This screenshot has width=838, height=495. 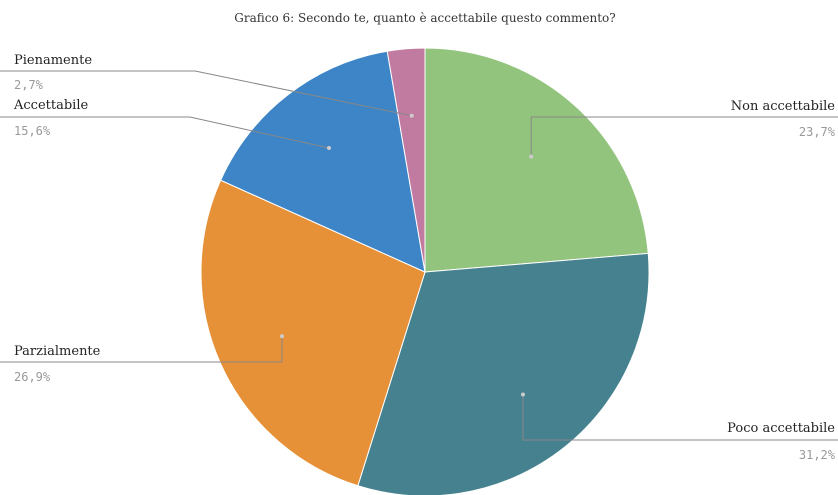 I want to click on slice-label: Accettabile, so click(x=50, y=105).